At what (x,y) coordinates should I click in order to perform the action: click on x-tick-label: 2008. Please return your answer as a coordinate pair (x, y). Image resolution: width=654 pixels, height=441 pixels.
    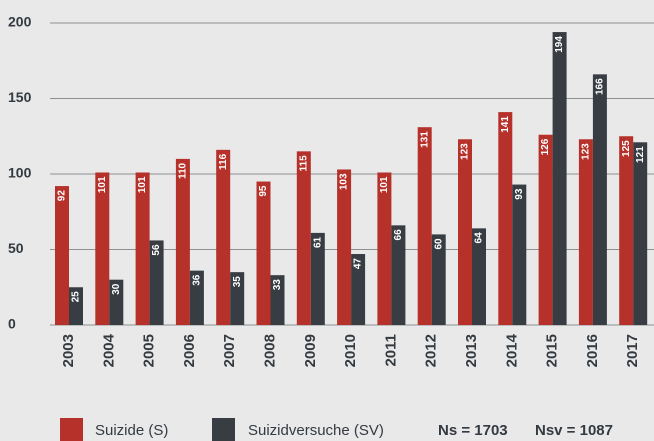
    Looking at the image, I should click on (269, 350).